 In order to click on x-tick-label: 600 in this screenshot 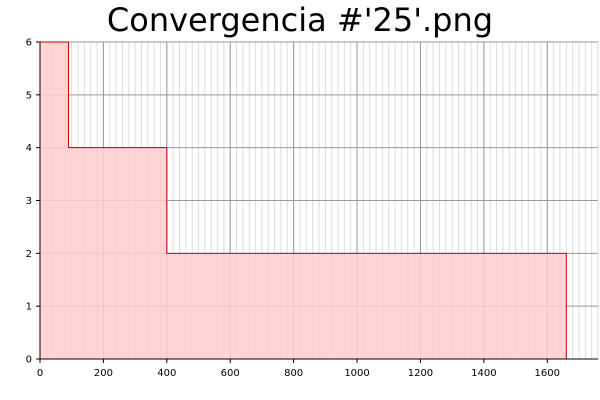, I will do `click(230, 373)`.